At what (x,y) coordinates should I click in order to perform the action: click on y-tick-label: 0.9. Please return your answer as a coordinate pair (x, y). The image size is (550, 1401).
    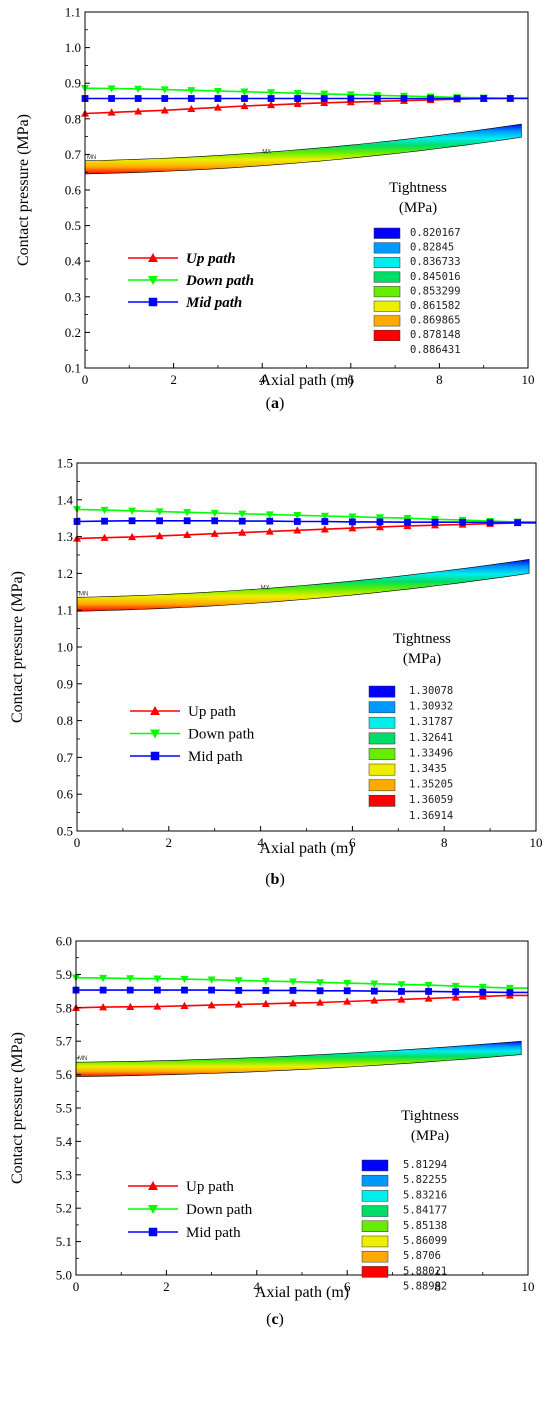
    Looking at the image, I should click on (65, 683).